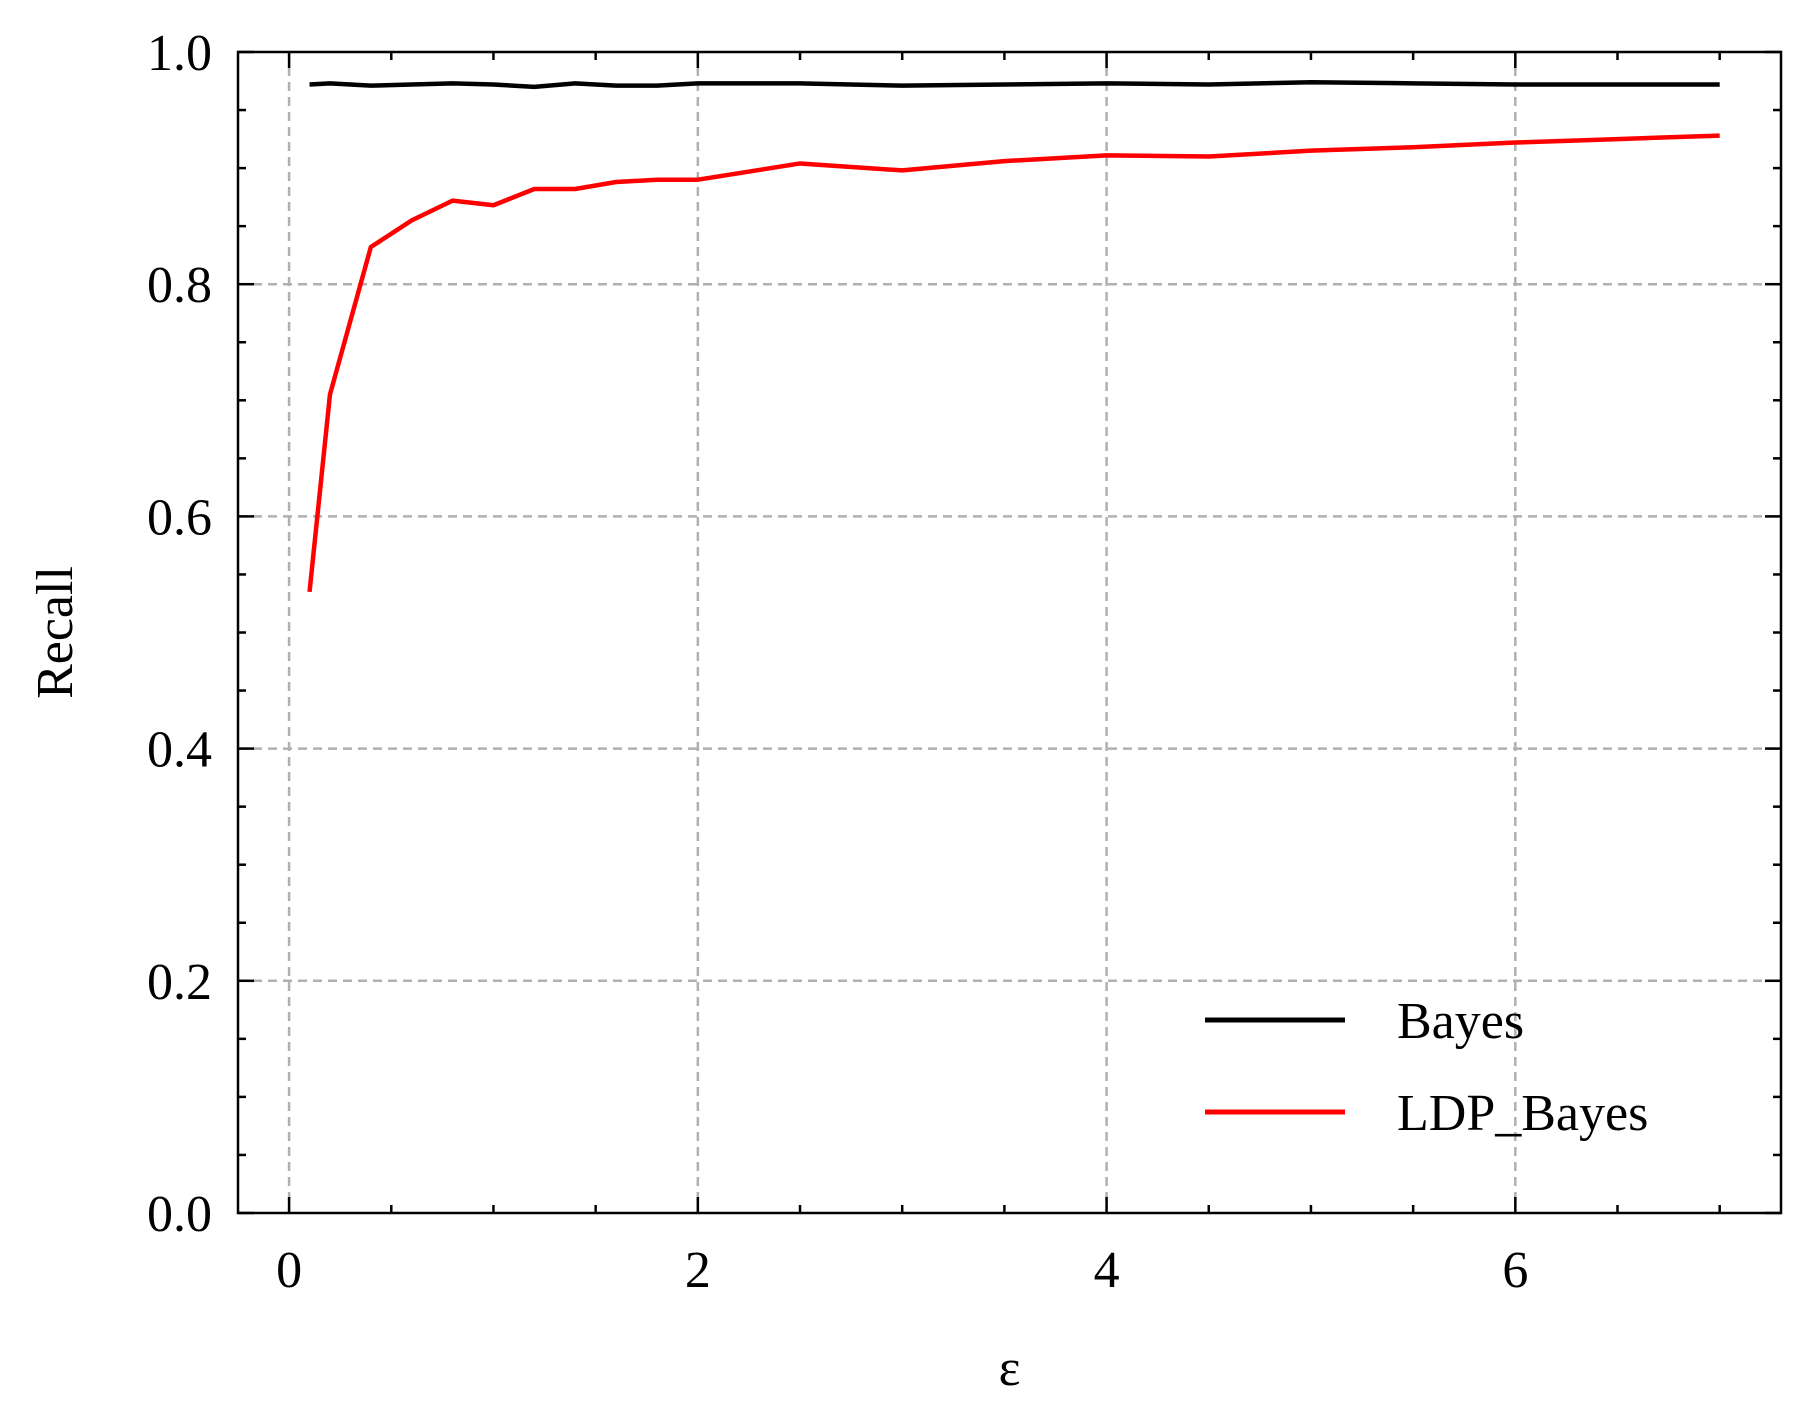 The image size is (1801, 1423). What do you see at coordinates (1515, 1270) in the screenshot?
I see `x-tick-label: 6` at bounding box center [1515, 1270].